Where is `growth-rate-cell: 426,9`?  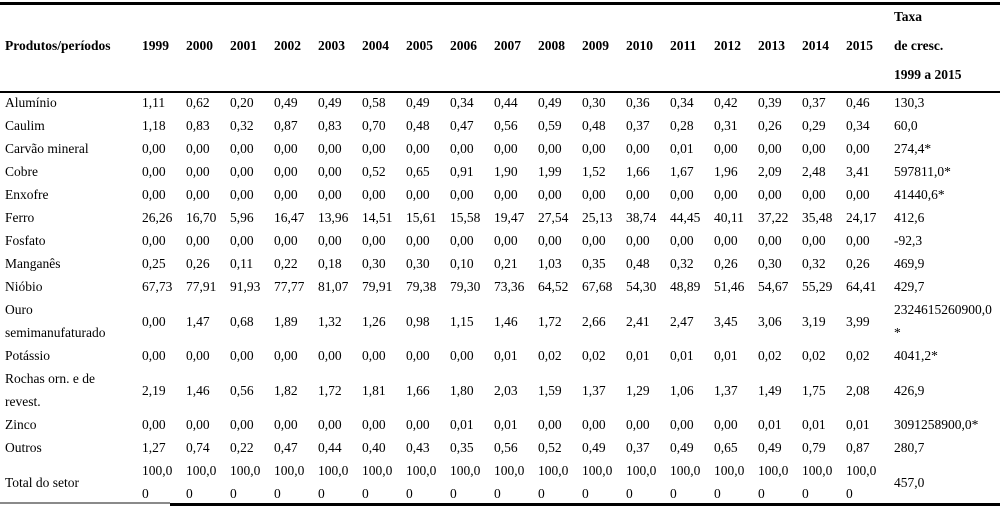
growth-rate-cell: 426,9 is located at coordinates (909, 390).